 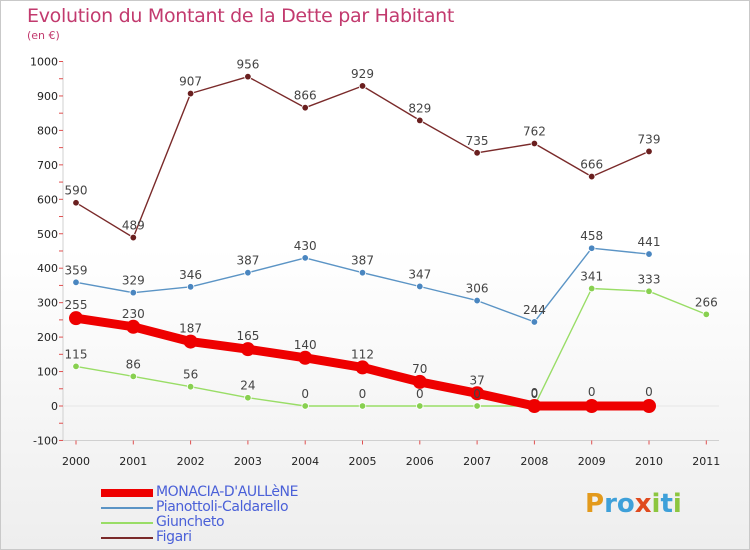 I want to click on data-label: 70, so click(x=419, y=369).